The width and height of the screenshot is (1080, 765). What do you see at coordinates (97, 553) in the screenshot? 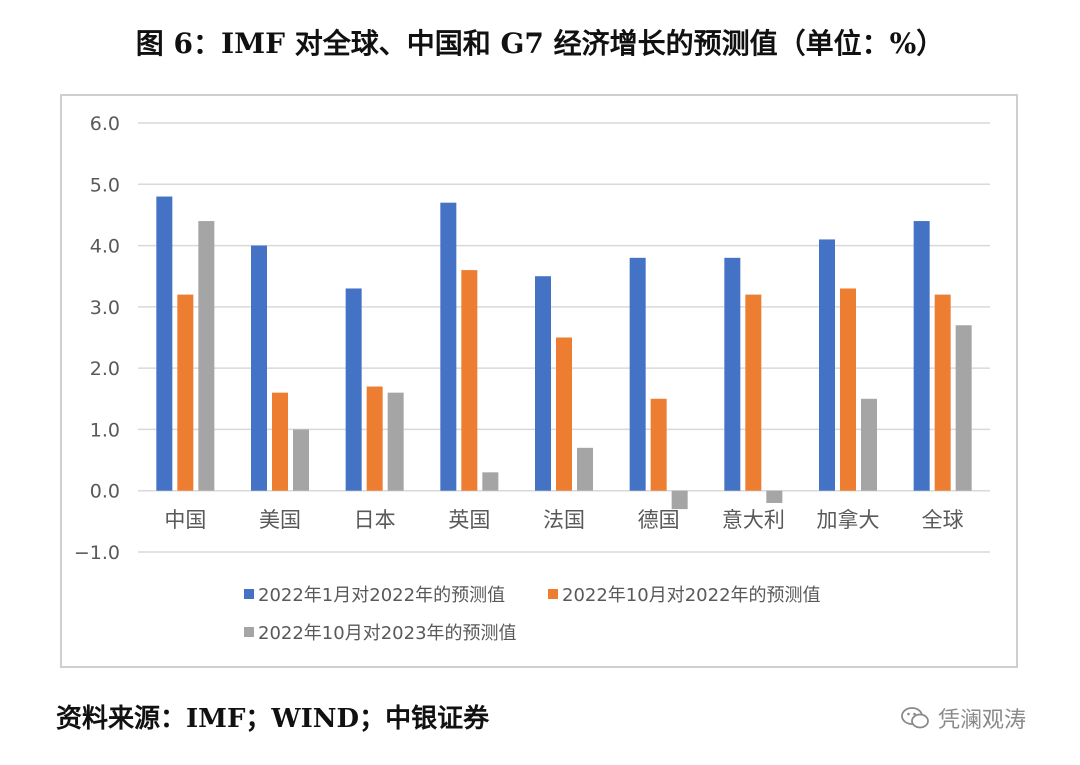
I see `y-tick-label: −1.0` at bounding box center [97, 553].